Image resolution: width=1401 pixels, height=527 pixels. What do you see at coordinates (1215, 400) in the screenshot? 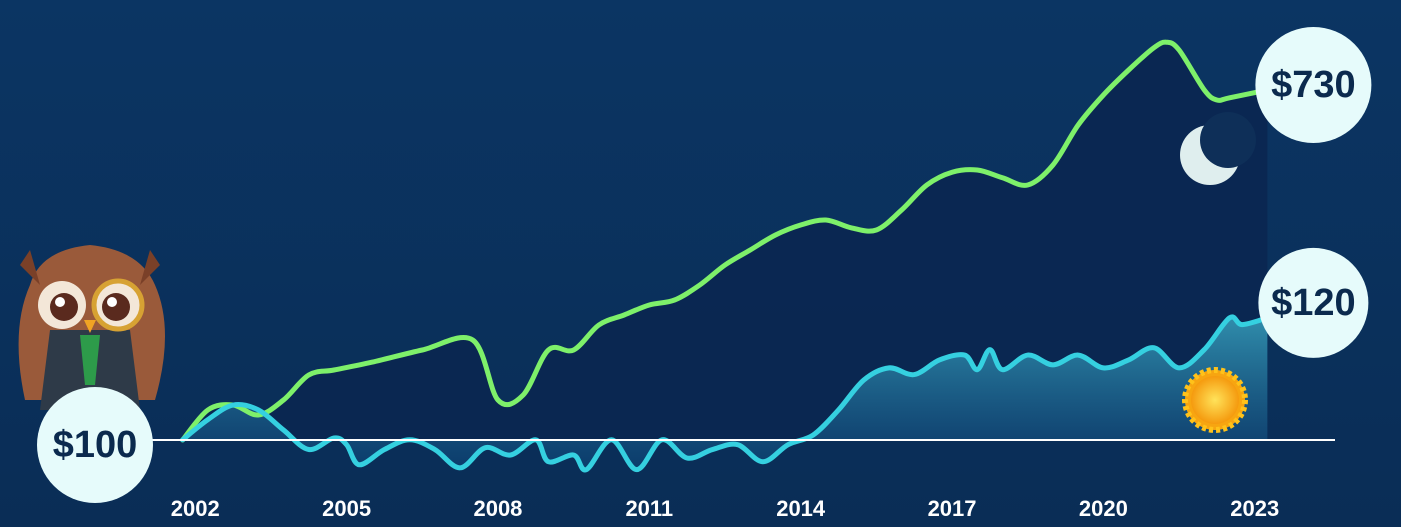
I see `sun-icon` at bounding box center [1215, 400].